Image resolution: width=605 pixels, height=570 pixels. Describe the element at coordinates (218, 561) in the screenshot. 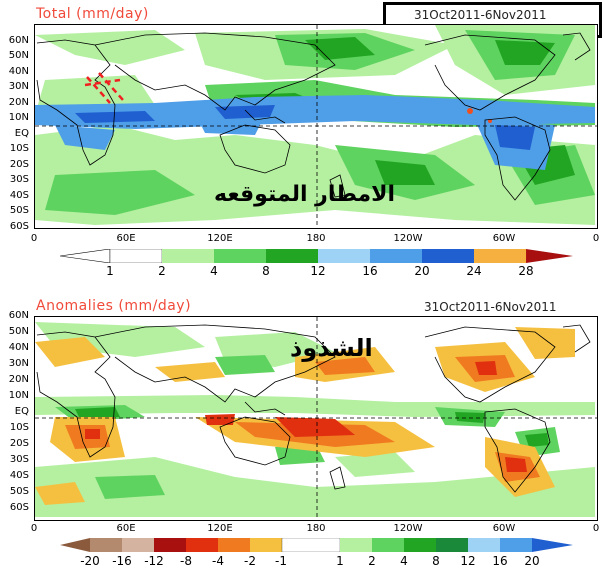

I see `colorbar-label: -4` at that location.